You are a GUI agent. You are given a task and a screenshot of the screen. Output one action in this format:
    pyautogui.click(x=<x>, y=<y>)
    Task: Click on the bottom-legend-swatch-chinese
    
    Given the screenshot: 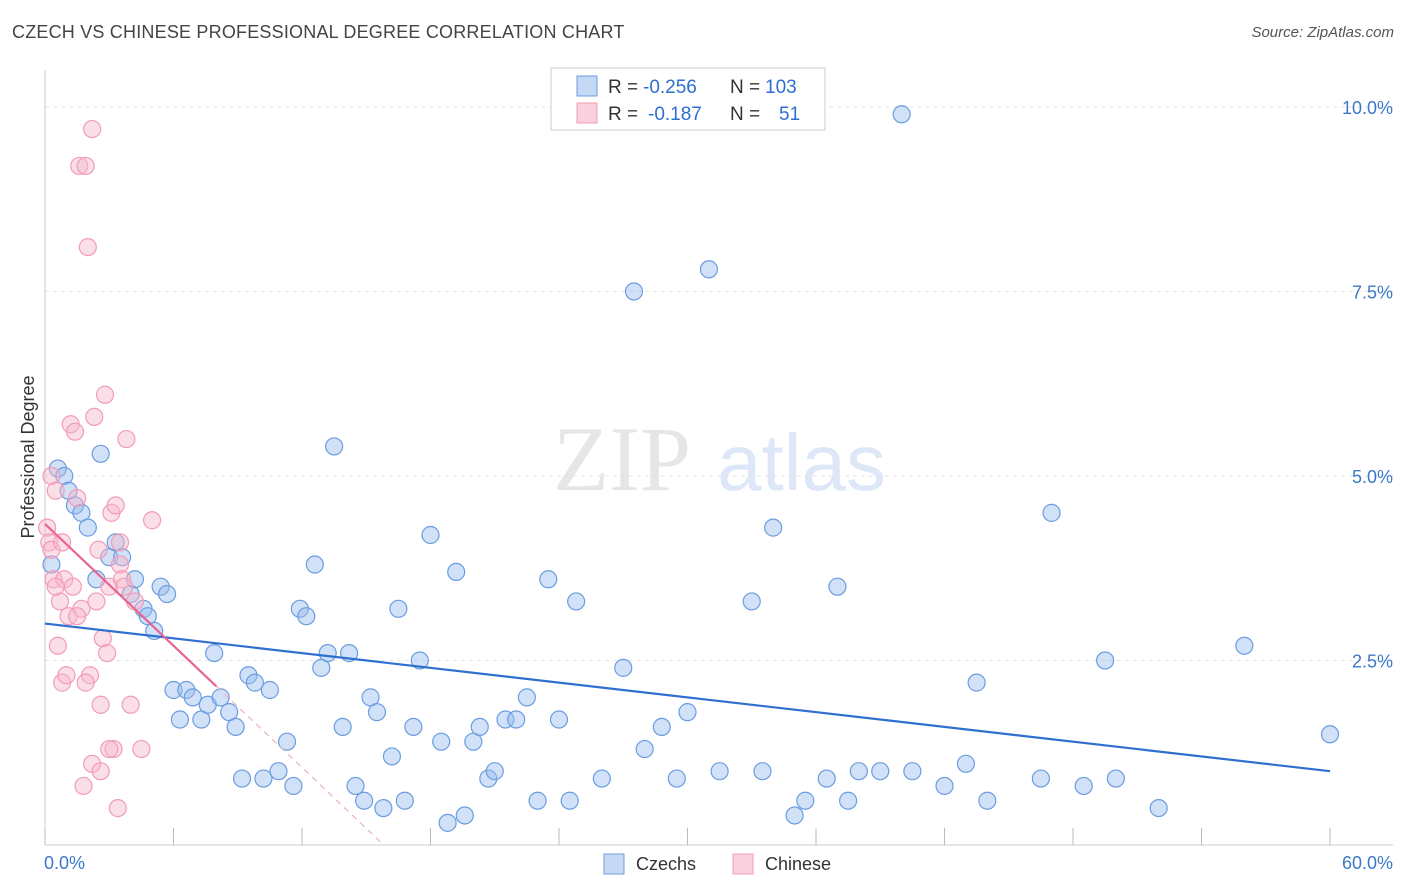 What is the action you would take?
    pyautogui.click(x=743, y=864)
    